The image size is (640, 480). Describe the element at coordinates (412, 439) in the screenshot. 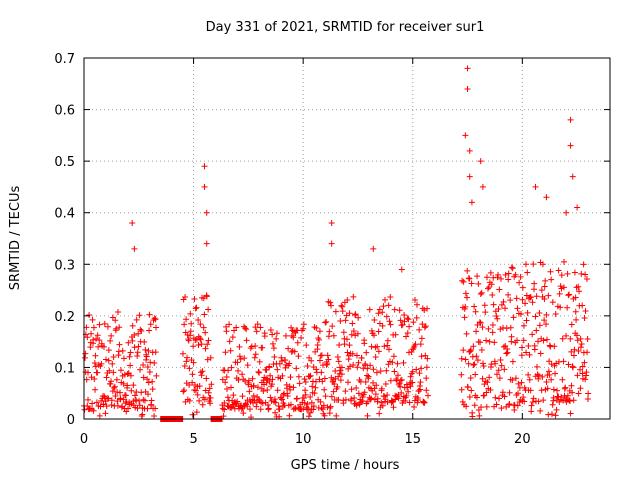

I see `x-tick-label: 15` at that location.